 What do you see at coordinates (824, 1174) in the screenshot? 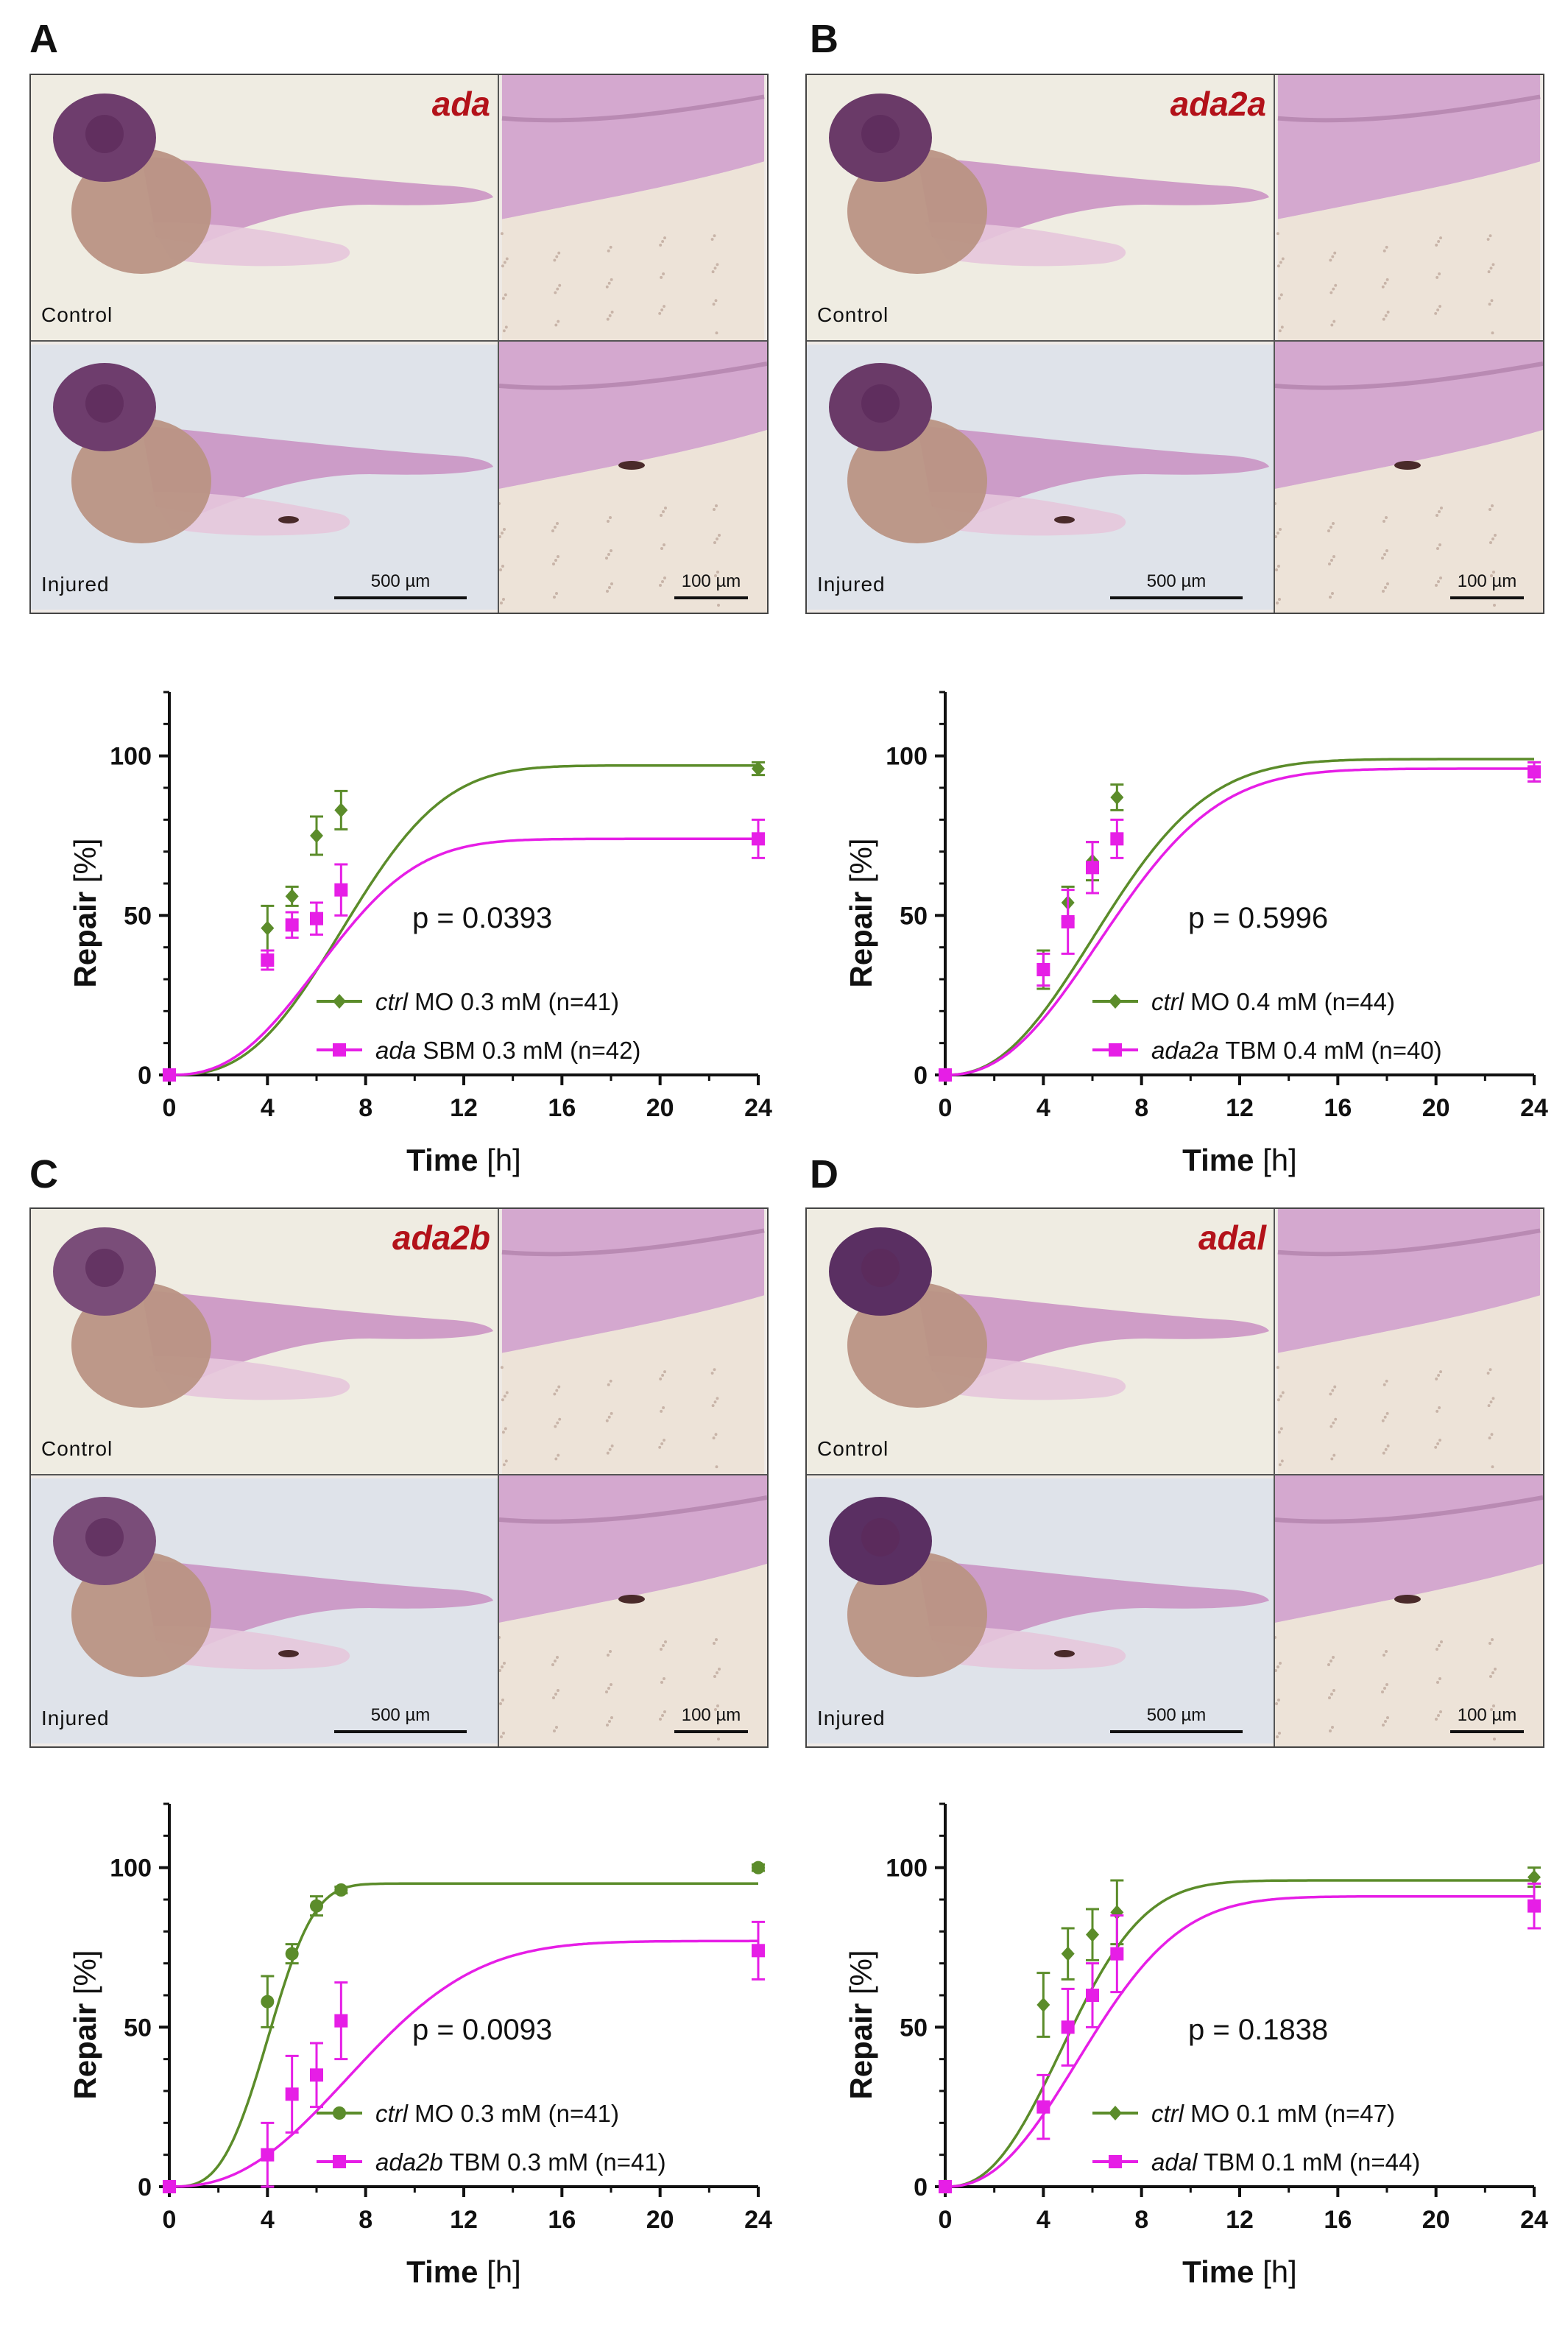
I see `panel-letter-d: D` at bounding box center [824, 1174].